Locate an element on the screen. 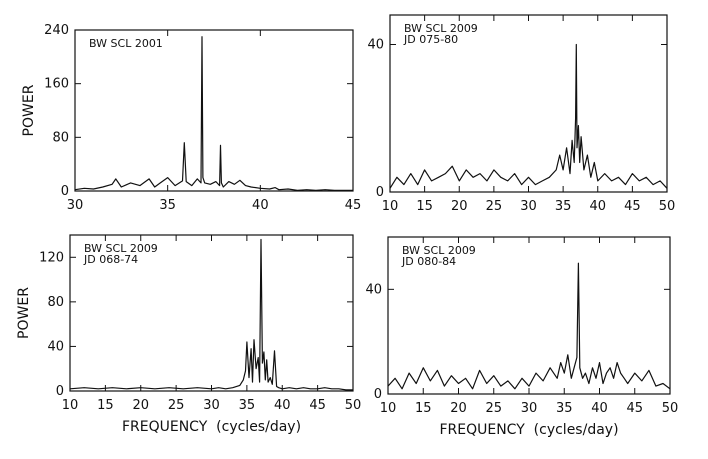 This screenshot has width=708, height=459. plot-frame is located at coordinates (214, 110).